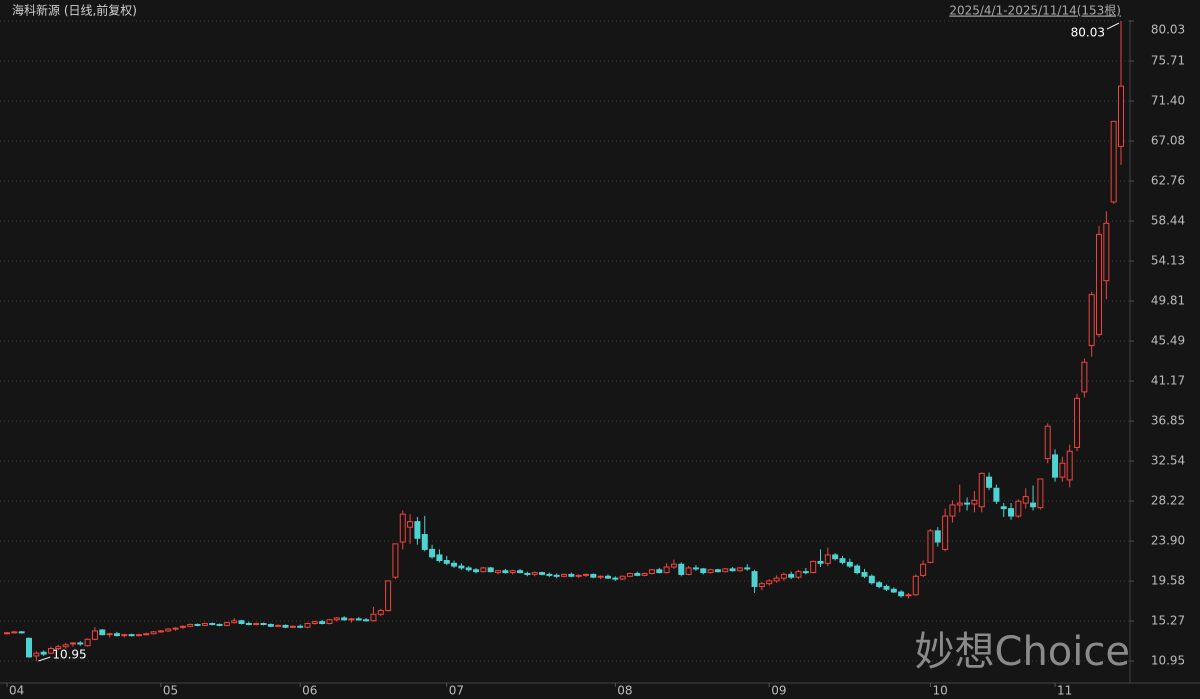 This screenshot has height=699, width=1200. Describe the element at coordinates (69, 655) in the screenshot. I see `low-label: 10.95` at that location.